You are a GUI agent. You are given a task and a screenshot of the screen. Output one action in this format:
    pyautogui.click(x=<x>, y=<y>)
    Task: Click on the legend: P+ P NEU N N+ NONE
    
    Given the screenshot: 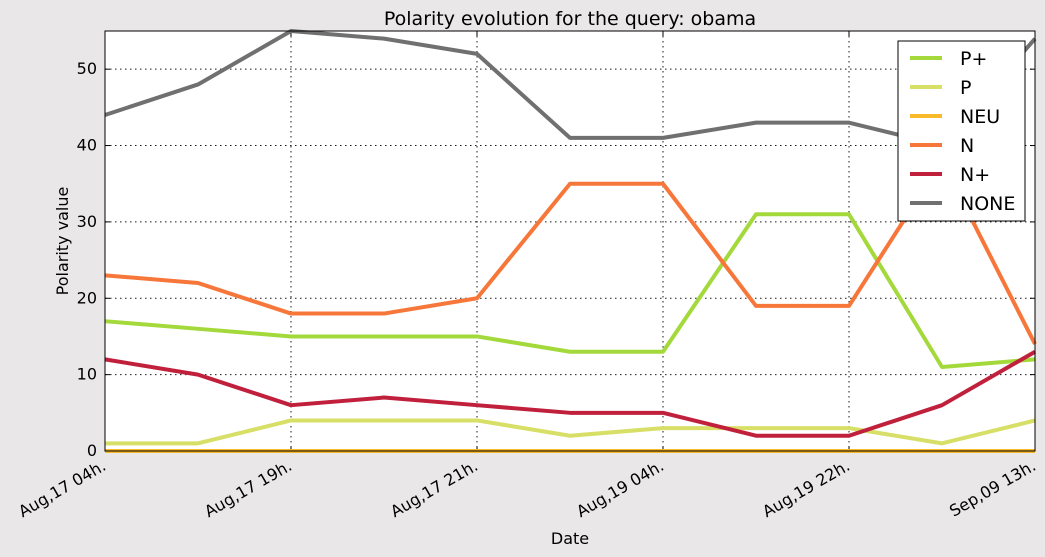 What is the action you would take?
    pyautogui.click(x=961, y=131)
    